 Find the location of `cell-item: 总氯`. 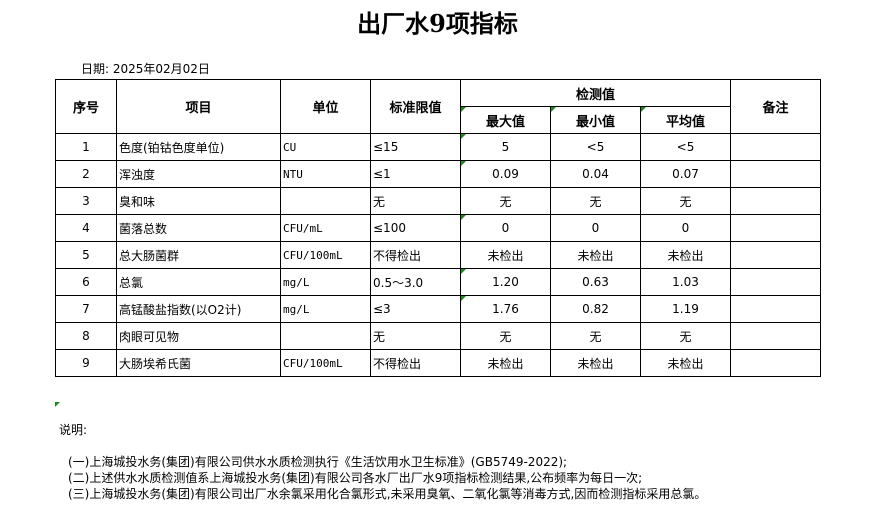

cell-item: 总氯 is located at coordinates (198, 282).